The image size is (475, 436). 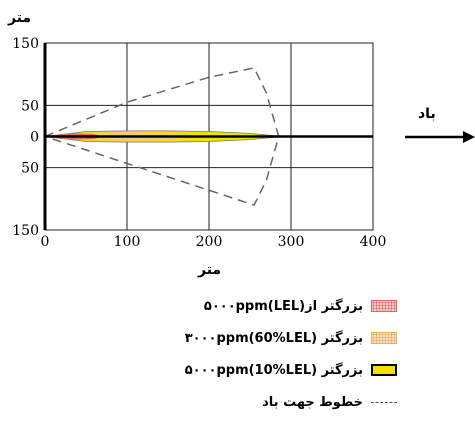 What do you see at coordinates (19, 18) in the screenshot?
I see `y-axis-label: متر` at bounding box center [19, 18].